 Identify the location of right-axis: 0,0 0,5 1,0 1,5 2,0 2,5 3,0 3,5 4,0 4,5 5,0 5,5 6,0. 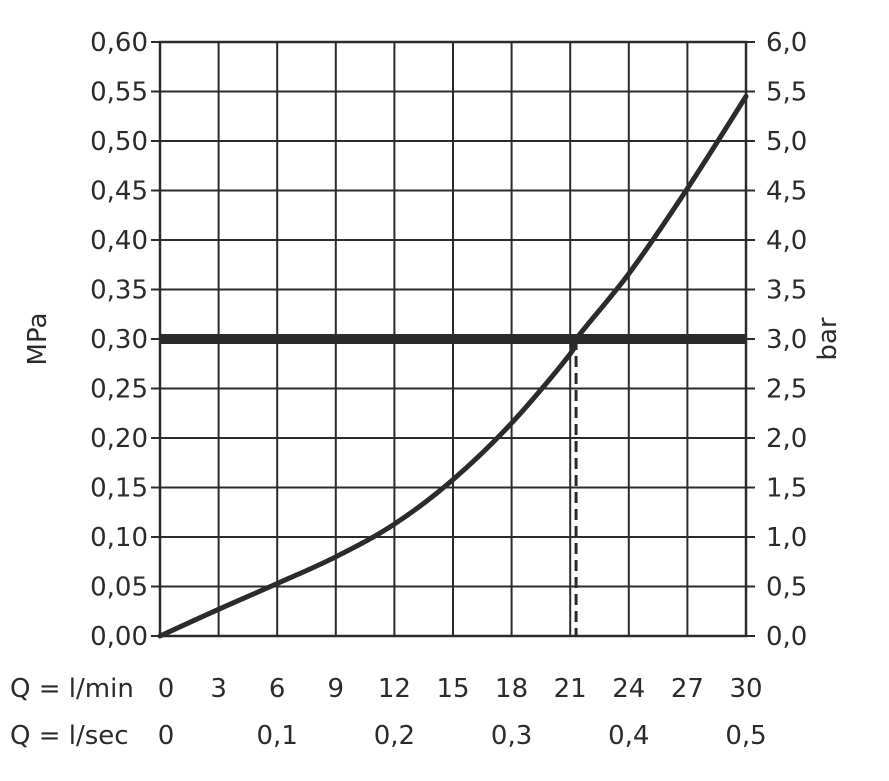
(776, 340).